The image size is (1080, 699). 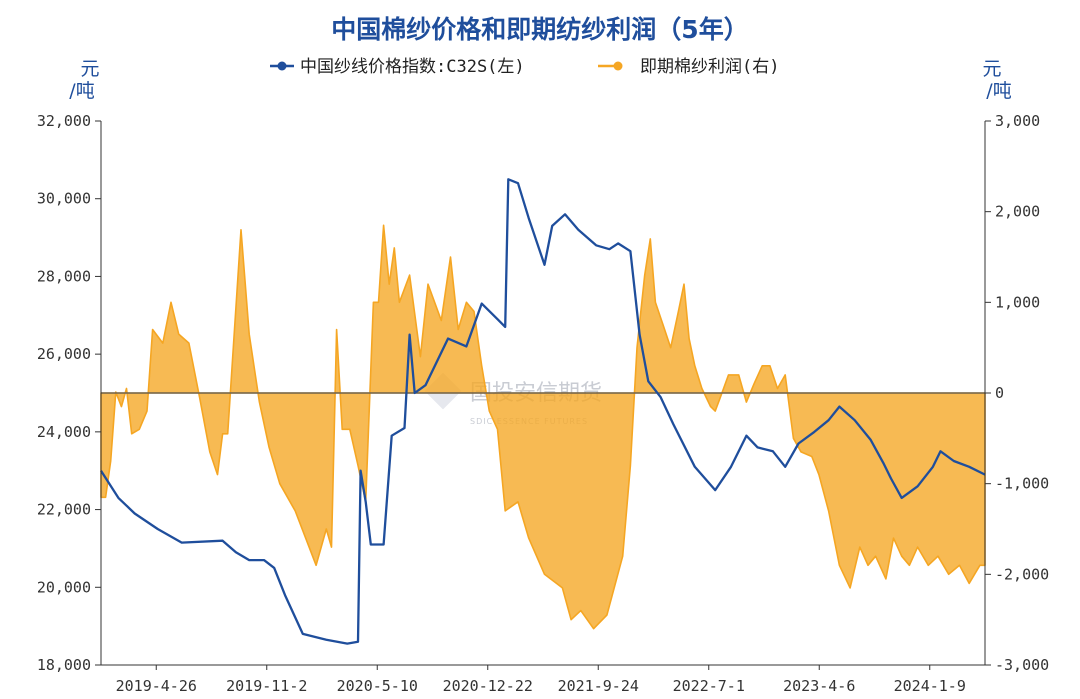 I want to click on x-axis-tick-label: 2021-9-24, so click(x=598, y=686).